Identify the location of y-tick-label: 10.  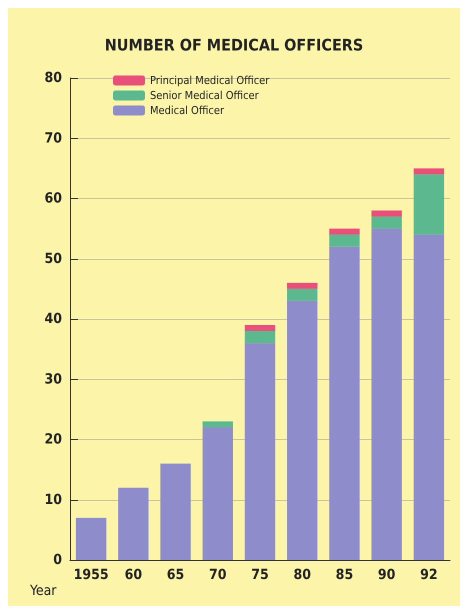
(53, 500).